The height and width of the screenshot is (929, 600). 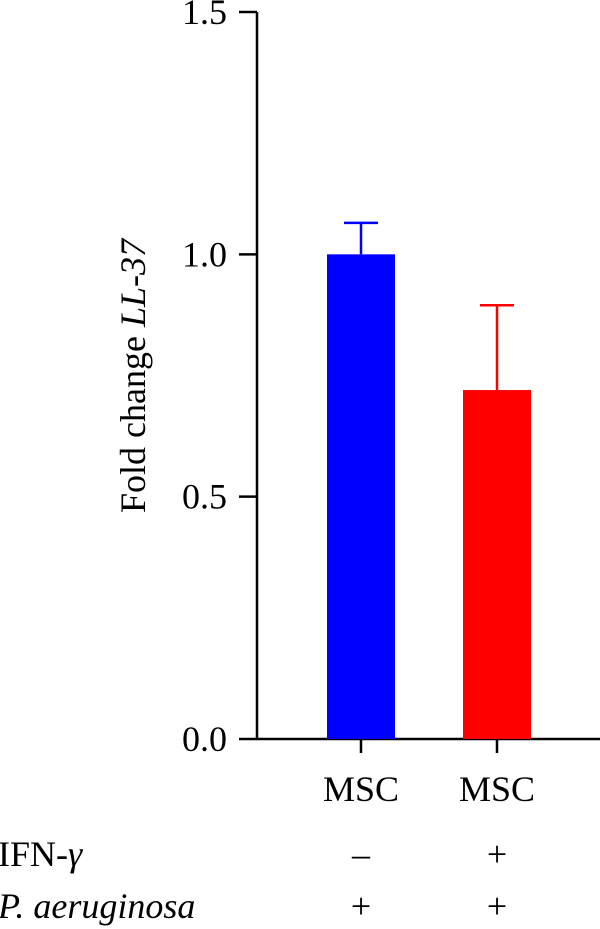 I want to click on condition-mark-1-1: +, so click(x=497, y=906).